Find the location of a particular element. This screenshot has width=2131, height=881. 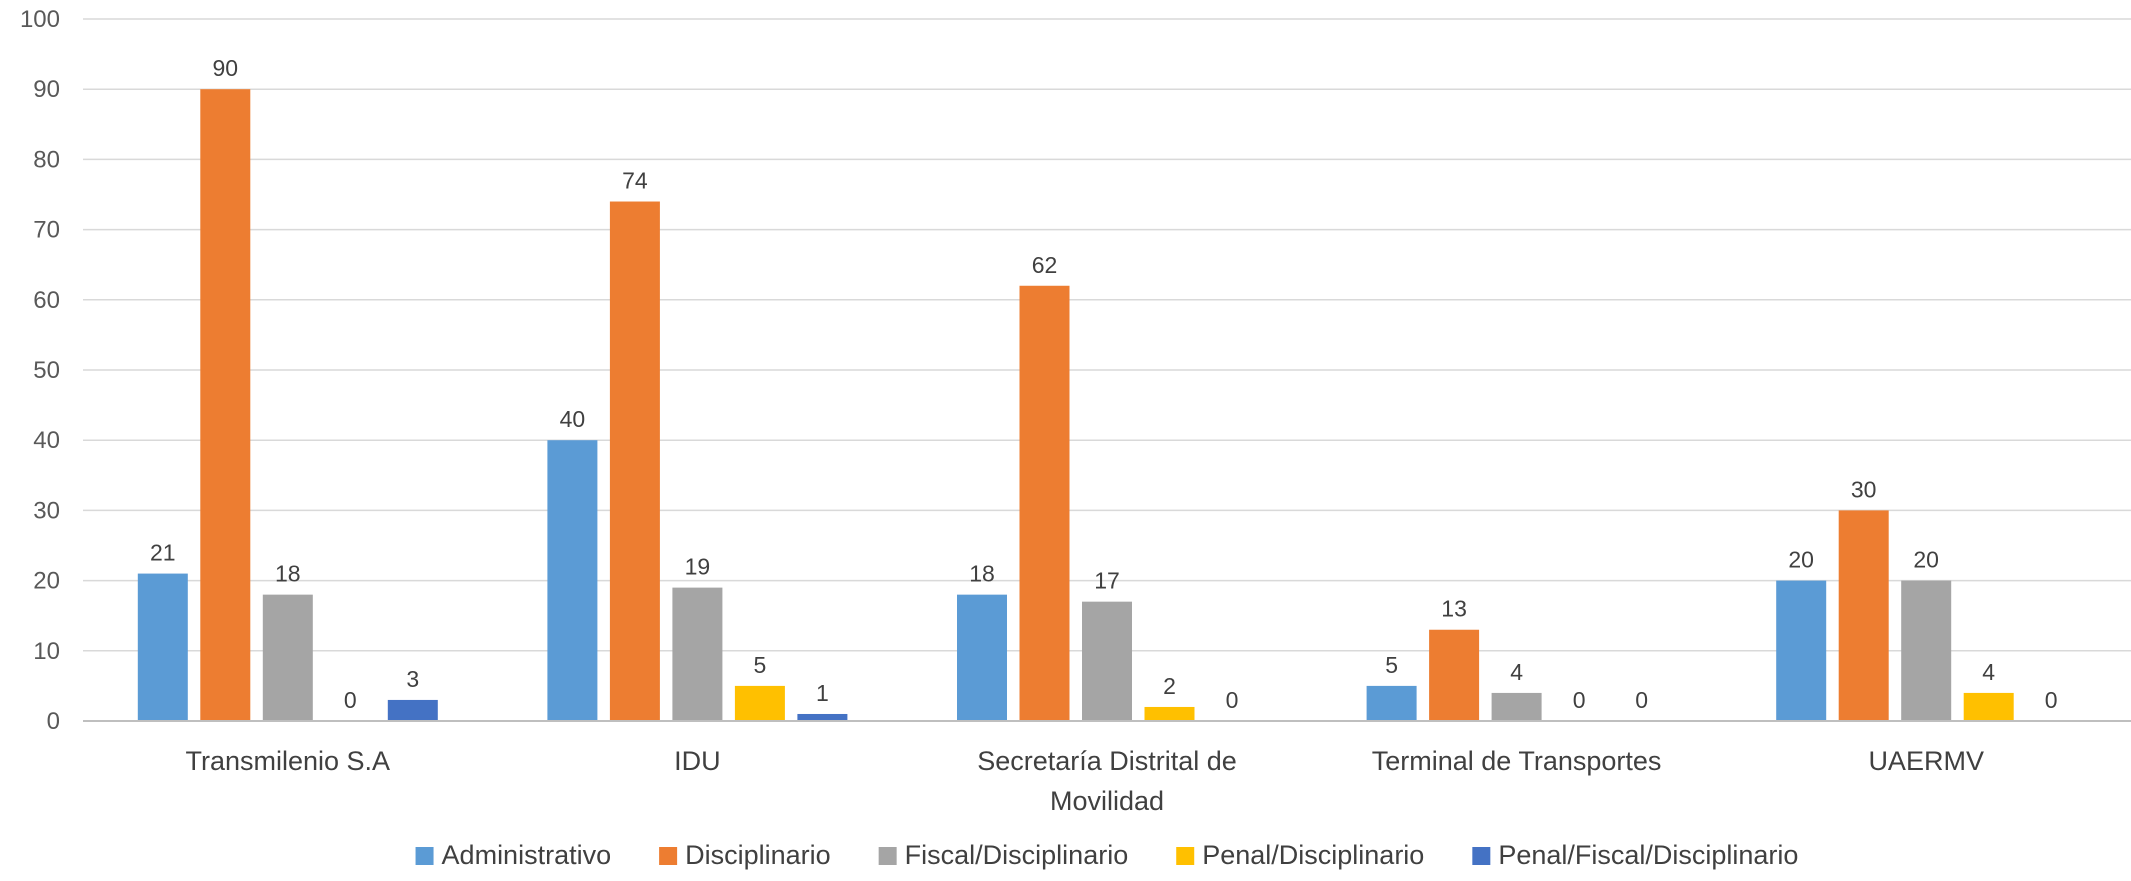

legend-label: Administrativo is located at coordinates (527, 855).